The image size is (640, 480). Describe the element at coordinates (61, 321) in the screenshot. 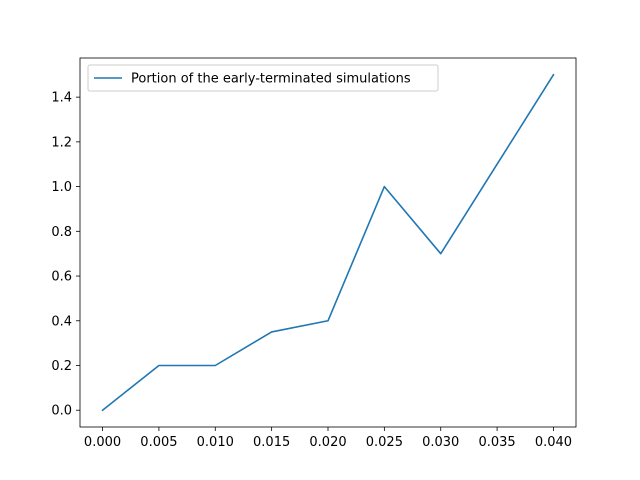

I see `y-tick-label: 0.4` at that location.